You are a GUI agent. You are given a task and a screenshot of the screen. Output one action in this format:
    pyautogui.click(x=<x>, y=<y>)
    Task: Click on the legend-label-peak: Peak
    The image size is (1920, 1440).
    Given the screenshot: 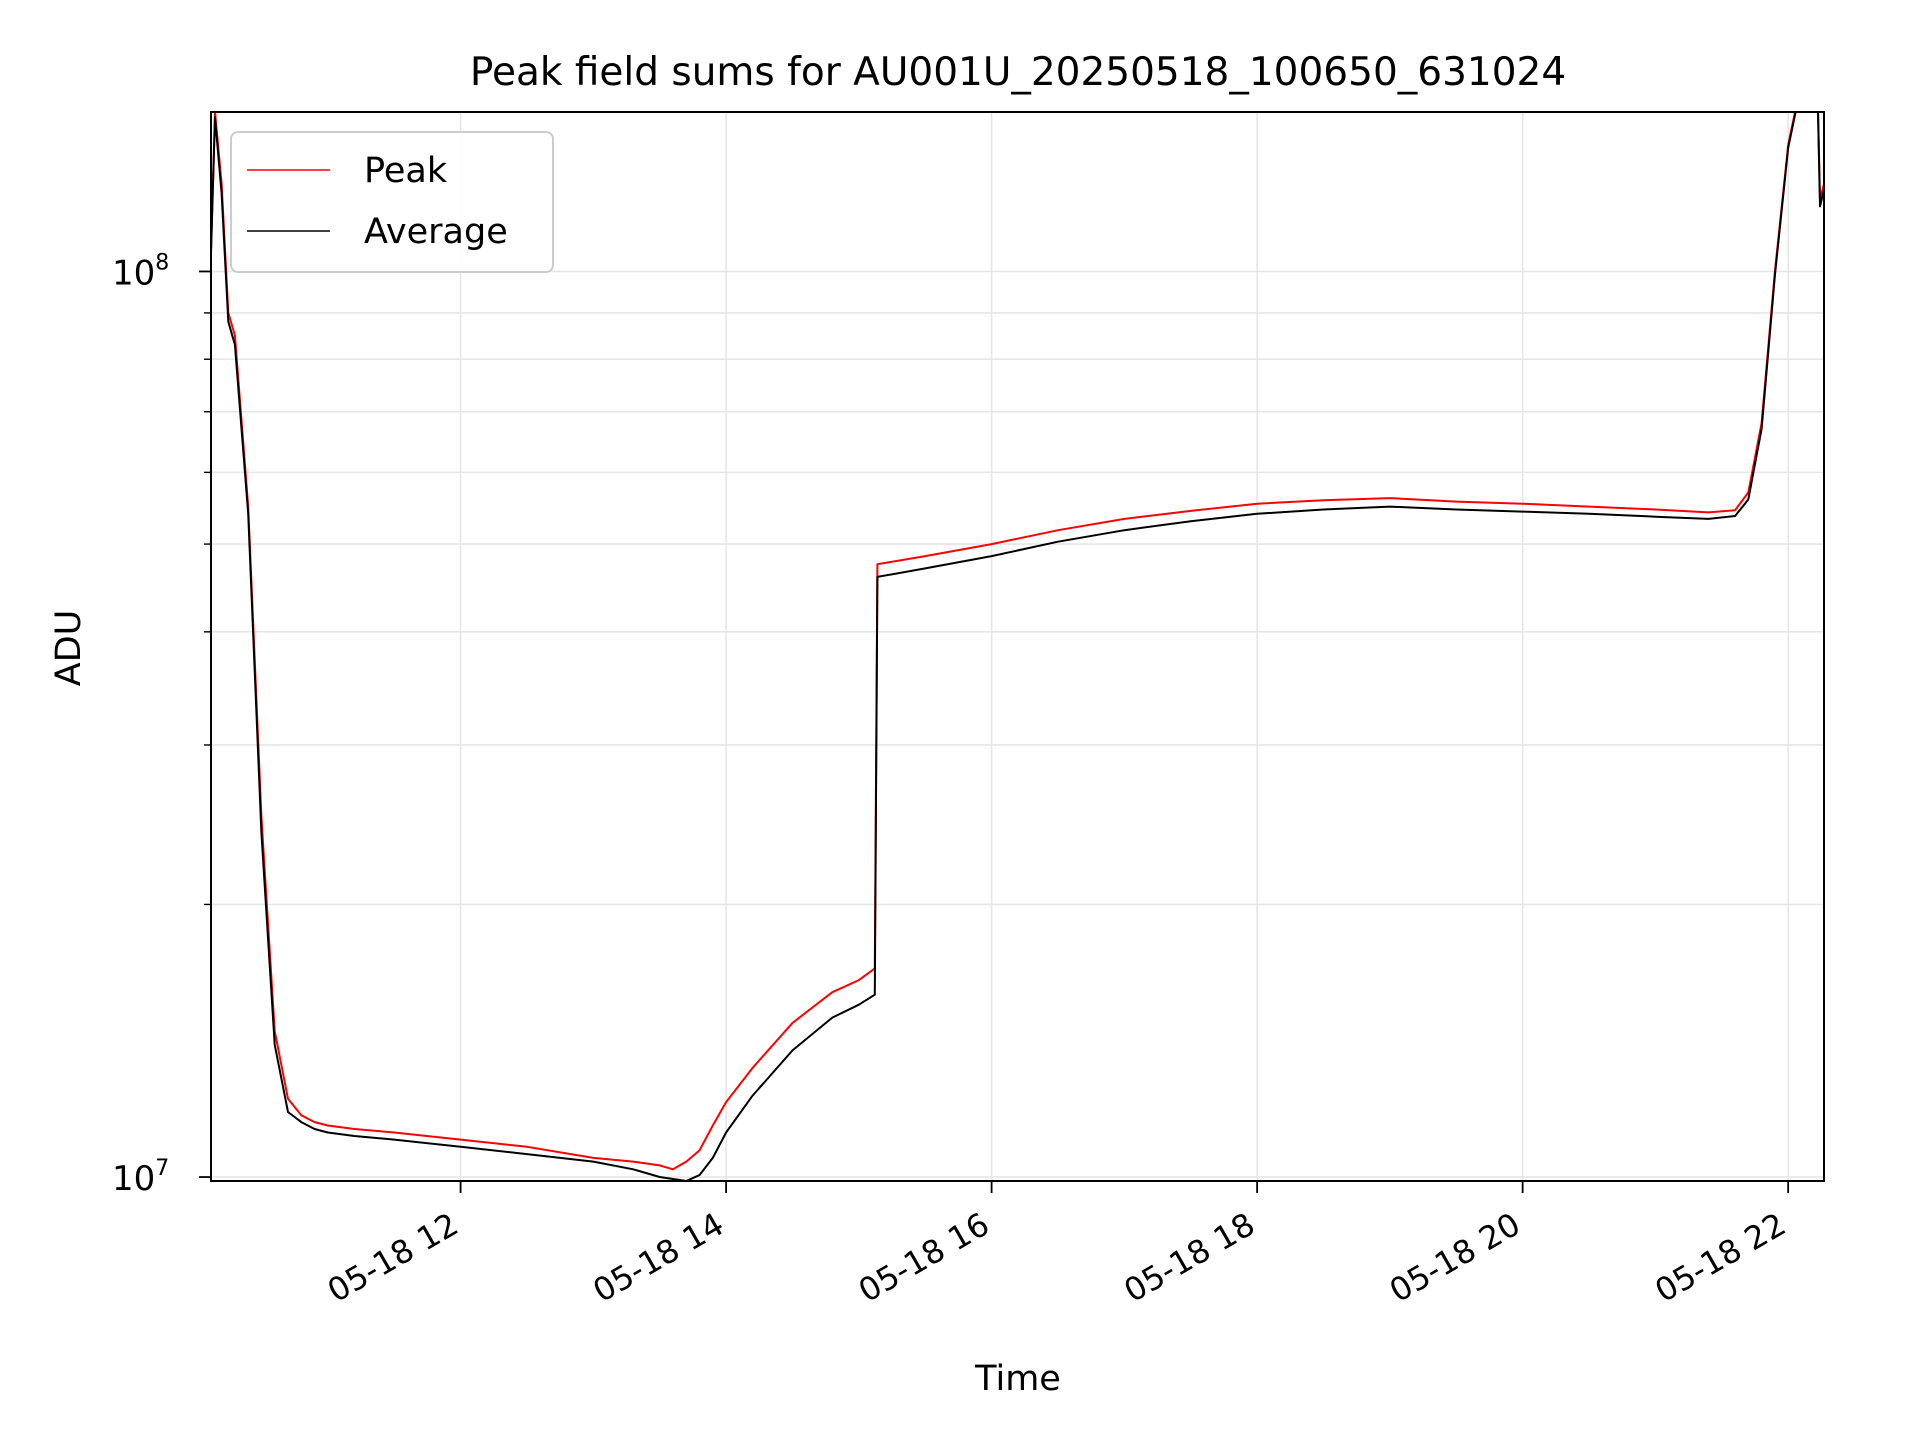 What is the action you would take?
    pyautogui.click(x=406, y=171)
    